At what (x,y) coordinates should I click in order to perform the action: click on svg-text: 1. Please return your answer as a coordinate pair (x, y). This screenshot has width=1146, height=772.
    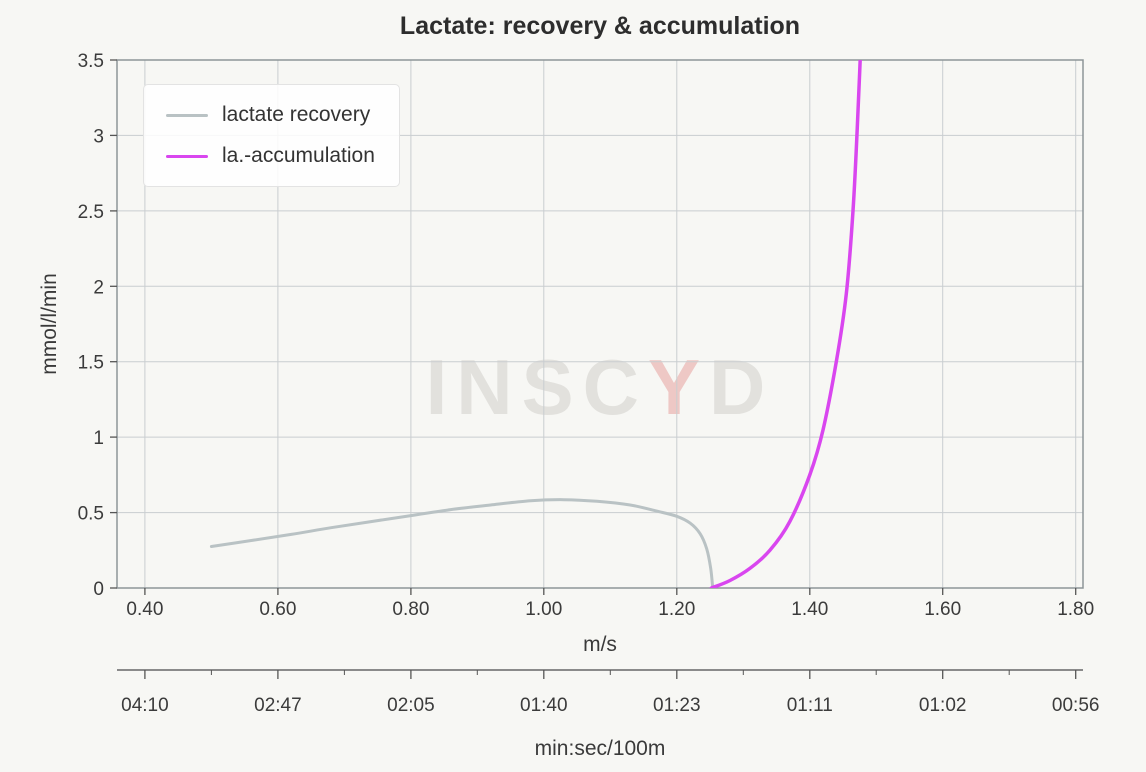
    Looking at the image, I should click on (98, 438).